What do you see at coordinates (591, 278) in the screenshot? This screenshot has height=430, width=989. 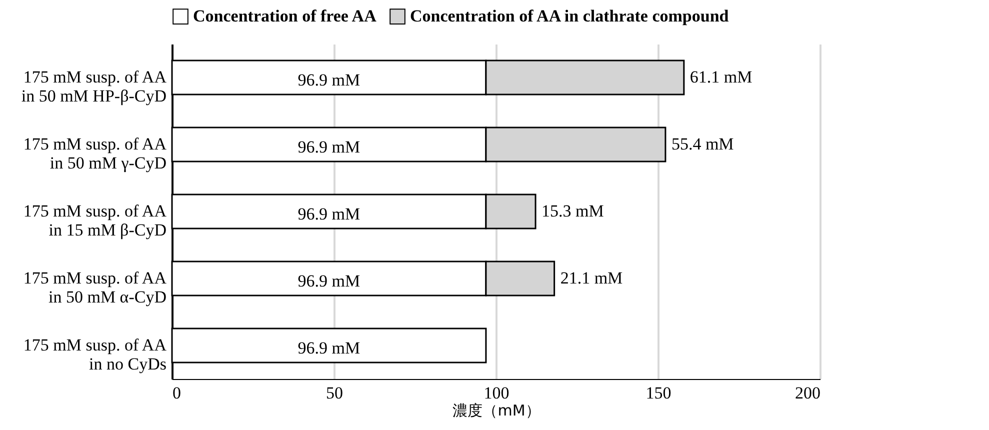 I see `data-label: 21.1 mM` at bounding box center [591, 278].